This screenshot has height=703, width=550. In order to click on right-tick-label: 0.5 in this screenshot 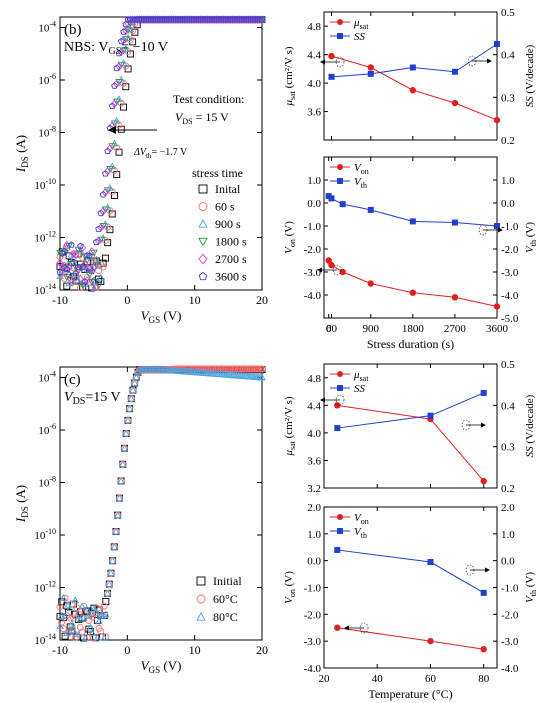, I will do `click(508, 365)`.